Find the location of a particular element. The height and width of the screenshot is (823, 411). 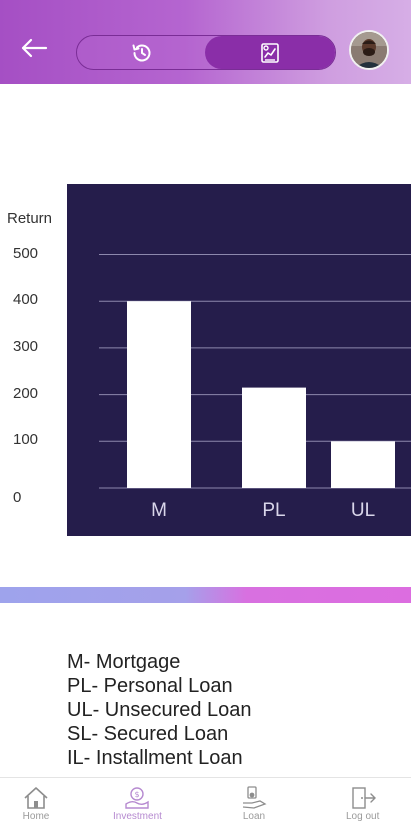

toggle-history is located at coordinates (142, 52).